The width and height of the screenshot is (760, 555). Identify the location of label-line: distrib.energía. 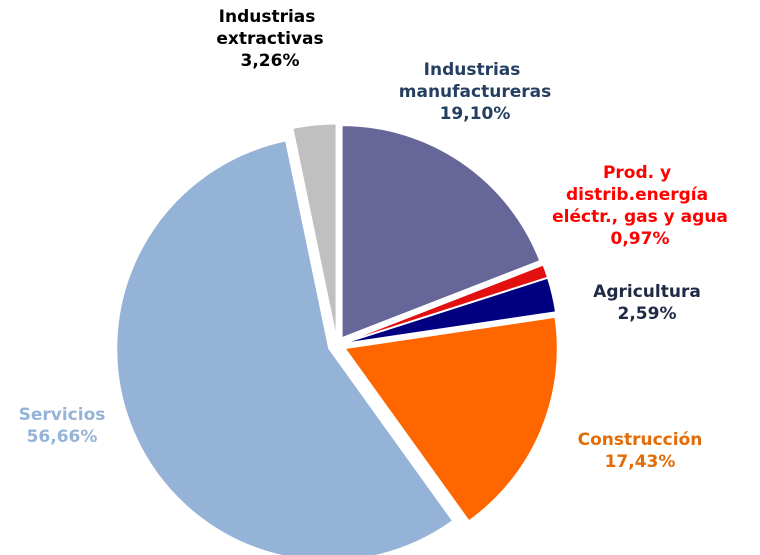
(640, 195).